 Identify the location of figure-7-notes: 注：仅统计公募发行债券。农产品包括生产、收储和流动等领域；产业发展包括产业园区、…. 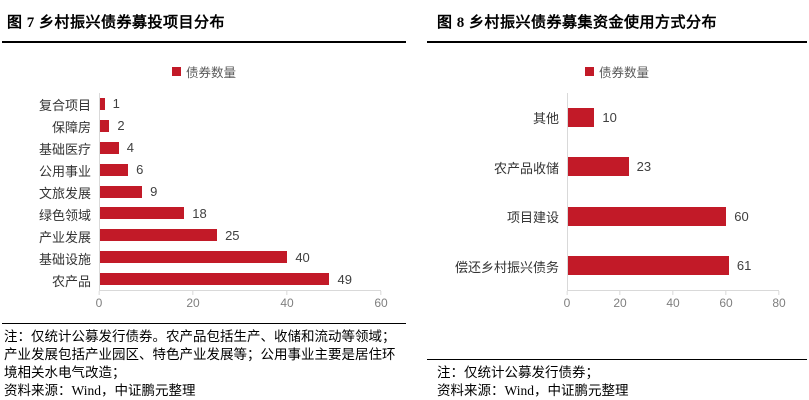
(204, 362).